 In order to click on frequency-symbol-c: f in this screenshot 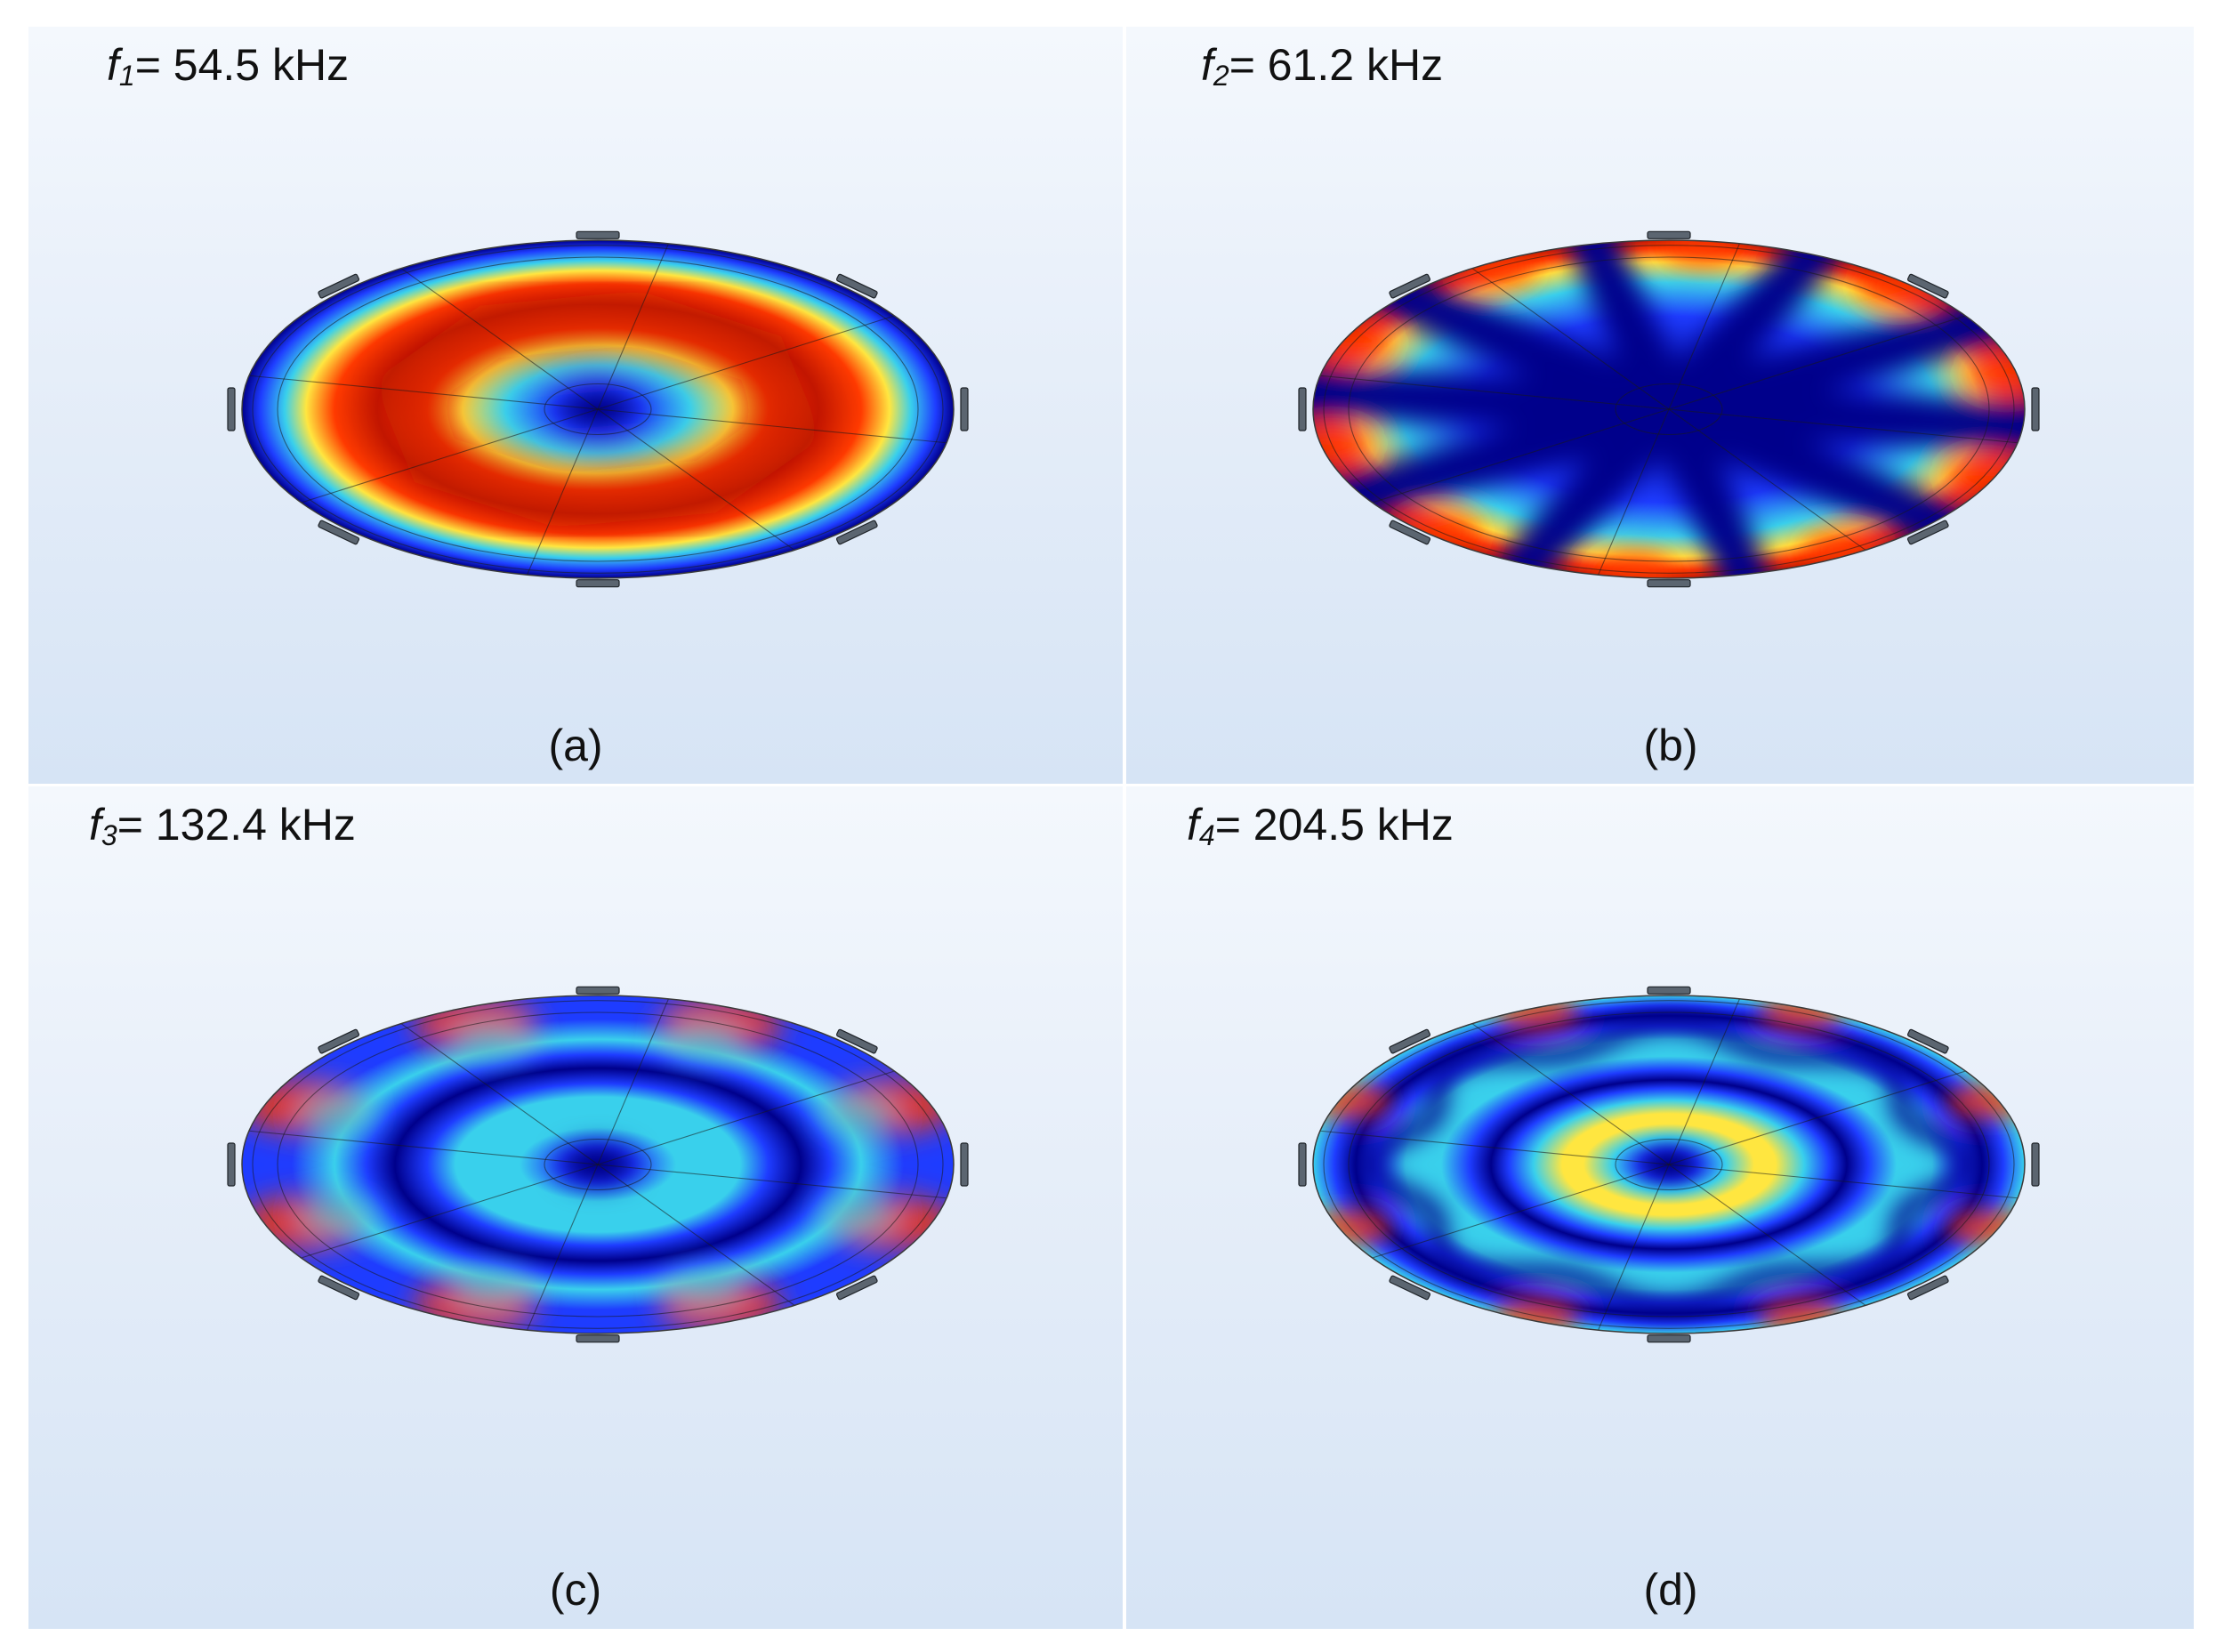, I will do `click(95, 825)`.